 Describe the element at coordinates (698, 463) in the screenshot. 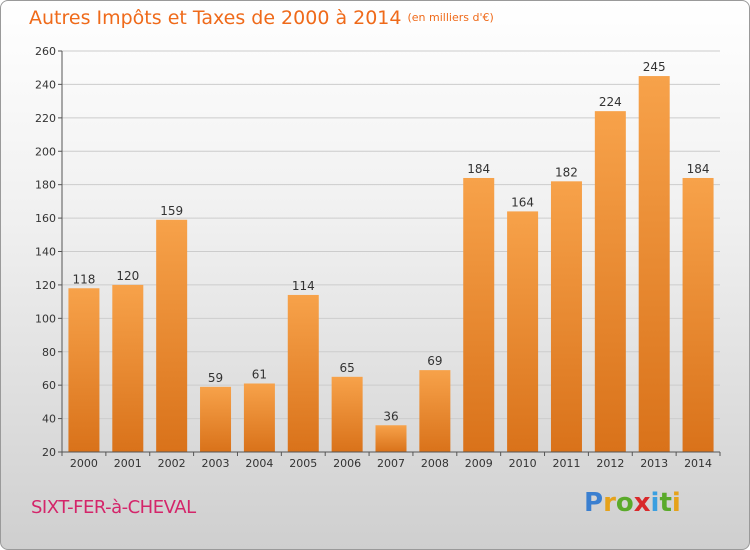

I see `x-tick-label-2014: 2014` at that location.